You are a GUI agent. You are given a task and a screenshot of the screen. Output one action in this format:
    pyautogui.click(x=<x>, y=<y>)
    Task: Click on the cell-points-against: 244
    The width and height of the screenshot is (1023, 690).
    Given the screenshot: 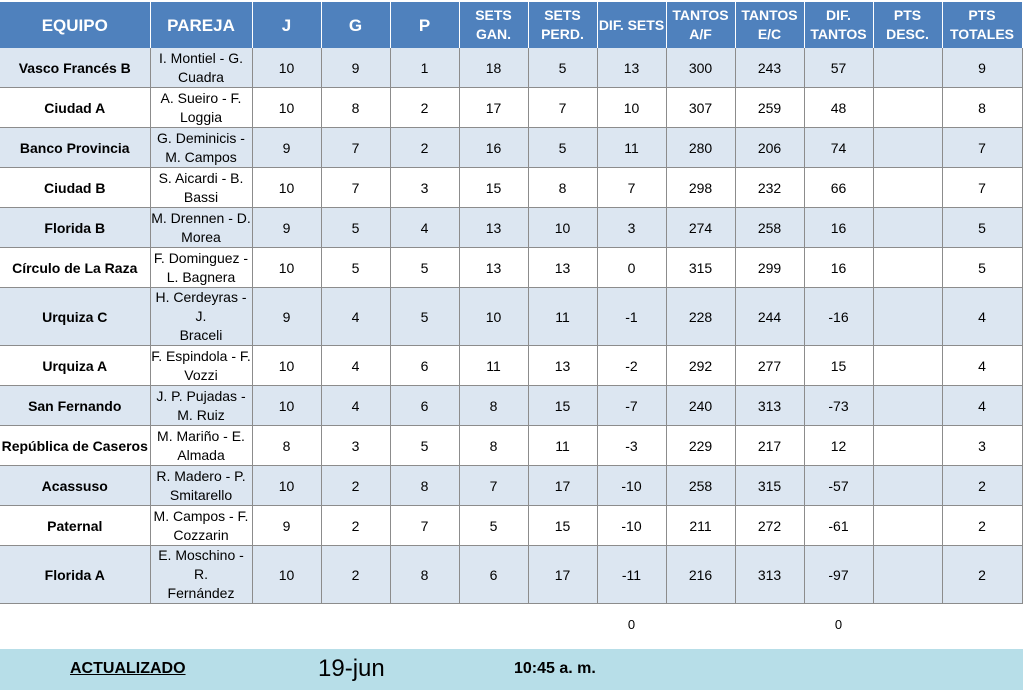 What is the action you would take?
    pyautogui.click(x=770, y=316)
    